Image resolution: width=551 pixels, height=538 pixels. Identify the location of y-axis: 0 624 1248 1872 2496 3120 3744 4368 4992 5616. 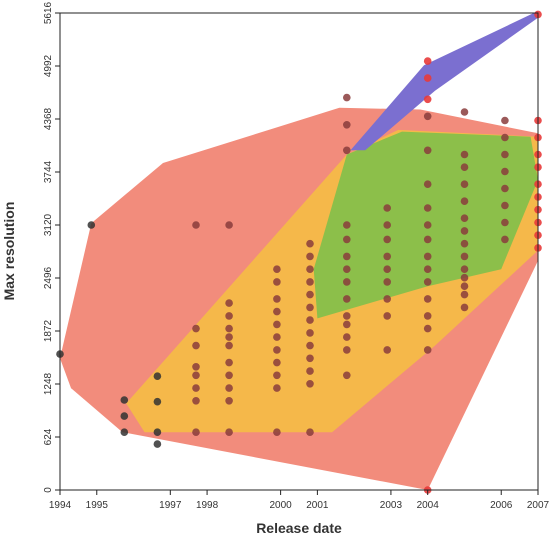
(51, 247).